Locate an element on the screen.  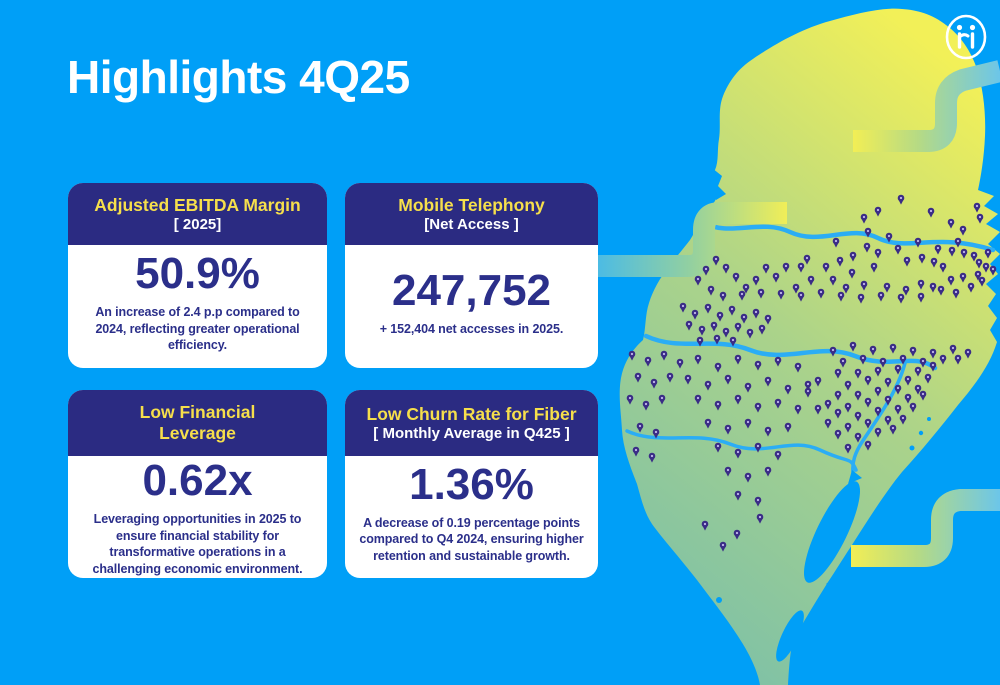
fiber-ribbon-bottom-right is located at coordinates (925, 528).